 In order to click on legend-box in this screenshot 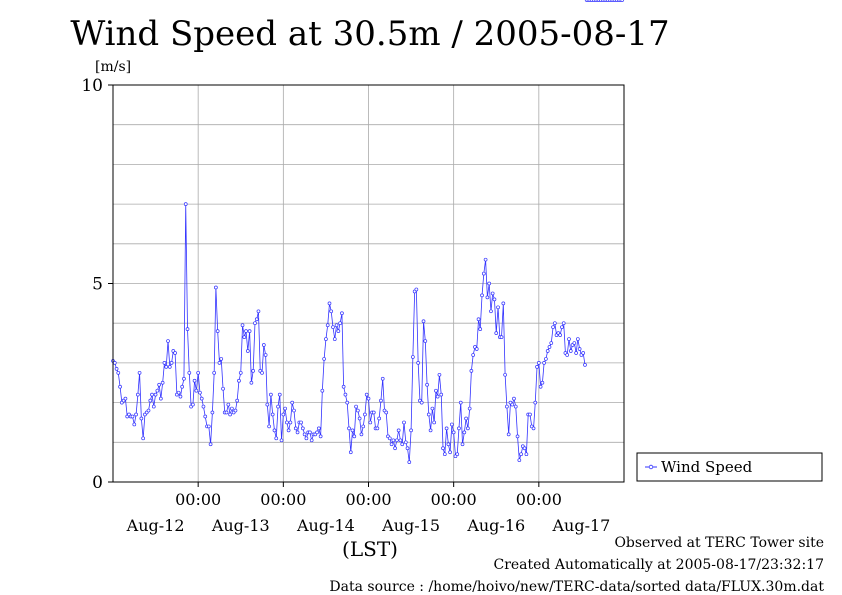, I will do `click(729, 467)`.